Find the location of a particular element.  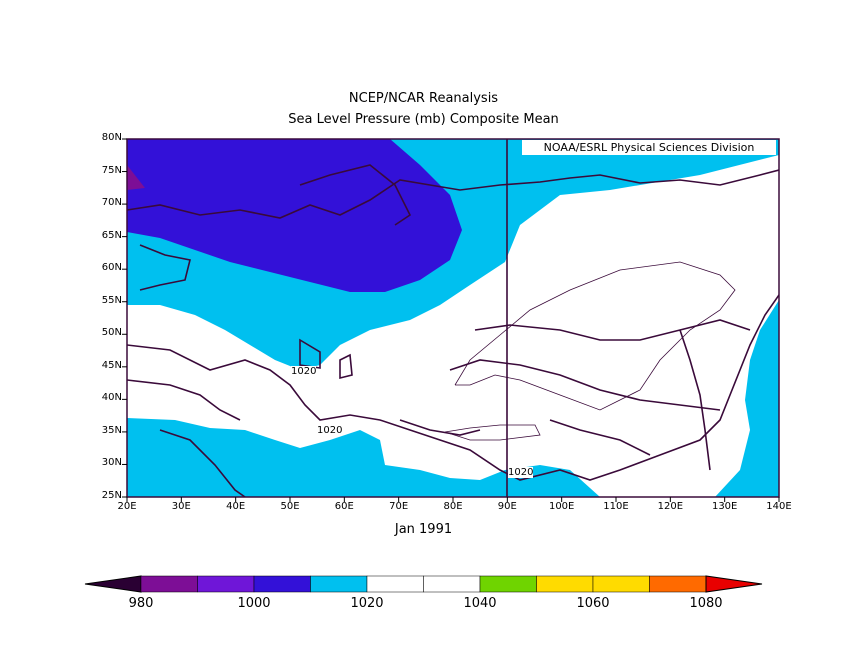

lon-label: 60E is located at coordinates (344, 506).